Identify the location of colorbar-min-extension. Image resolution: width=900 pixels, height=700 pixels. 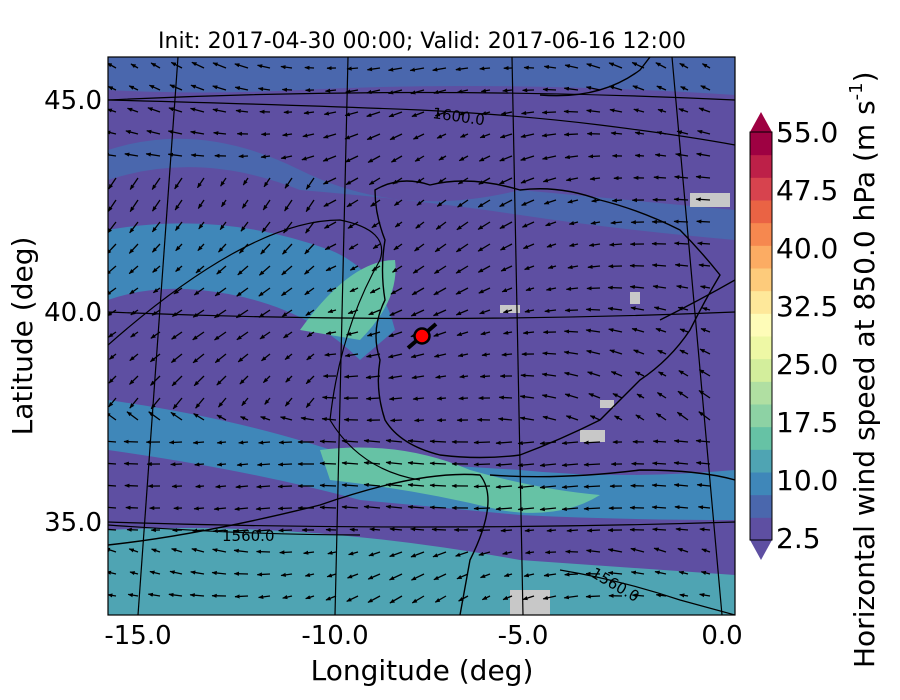
(761, 550).